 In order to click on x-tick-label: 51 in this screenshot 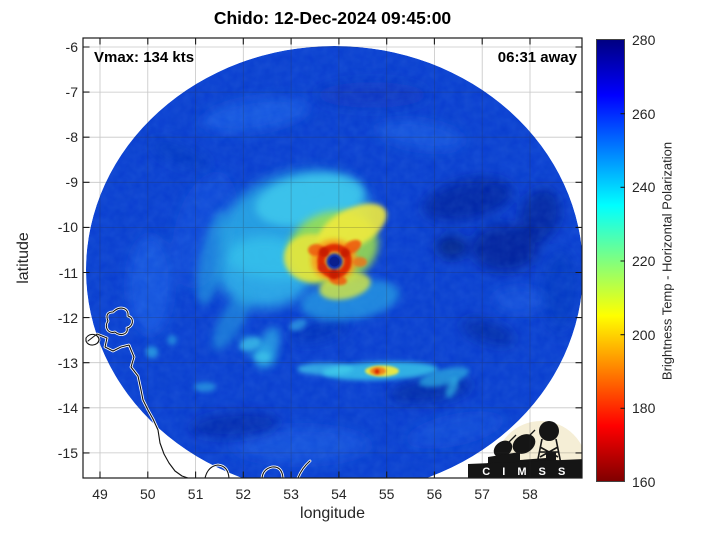, I will do `click(195, 494)`.